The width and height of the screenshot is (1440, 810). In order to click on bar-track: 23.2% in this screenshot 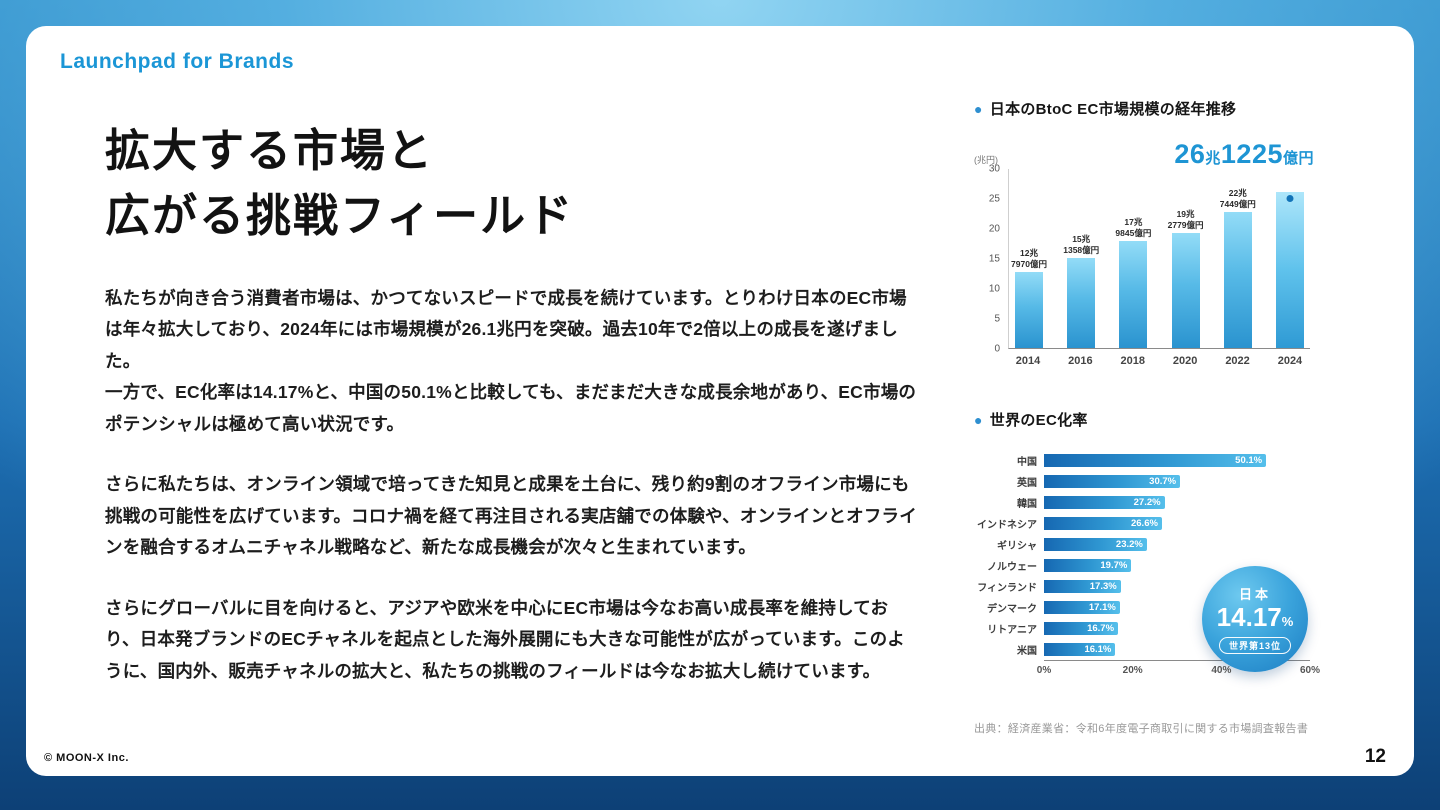, I will do `click(1177, 544)`.